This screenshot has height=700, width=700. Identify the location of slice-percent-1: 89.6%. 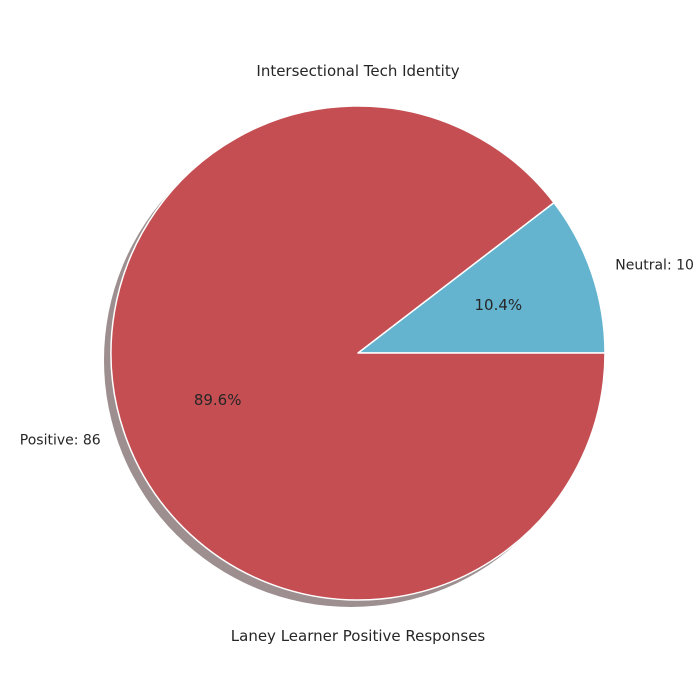
(218, 400).